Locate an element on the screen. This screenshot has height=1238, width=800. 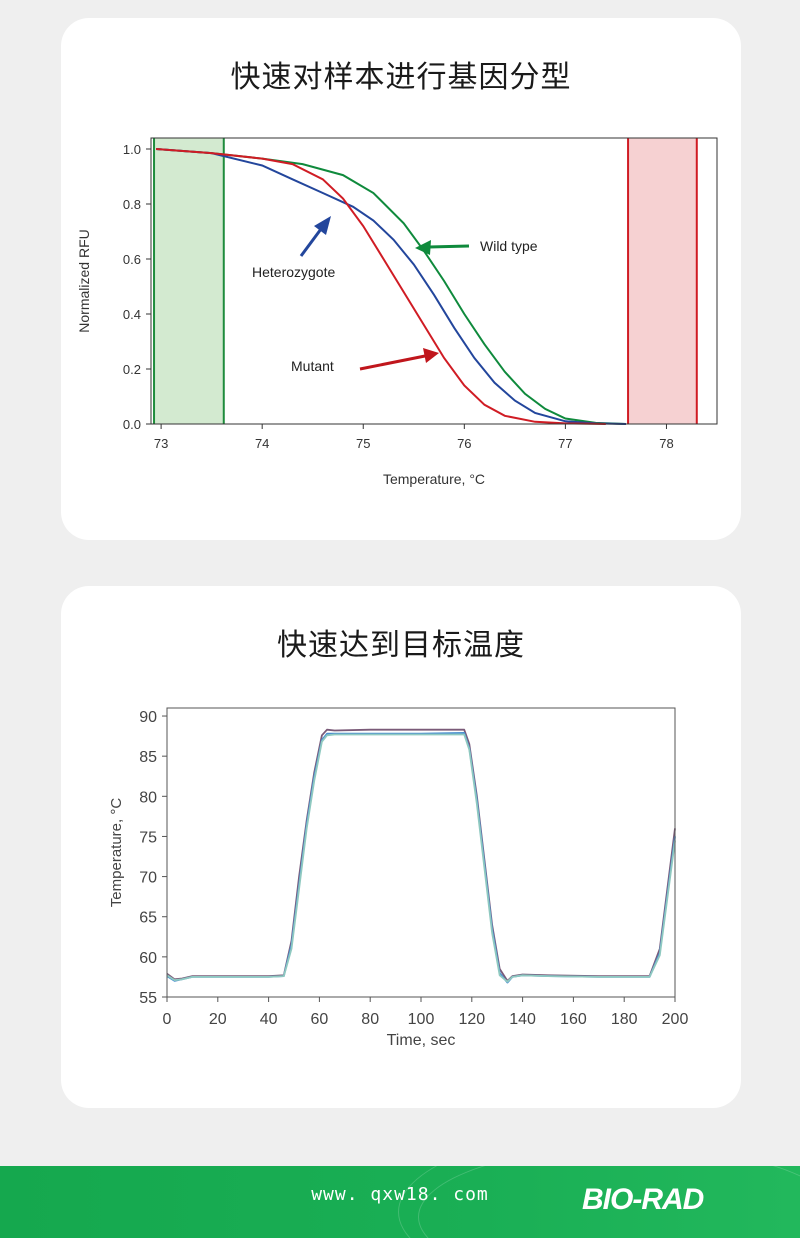
y-axis-label: Temperature, °C is located at coordinates (116, 853).